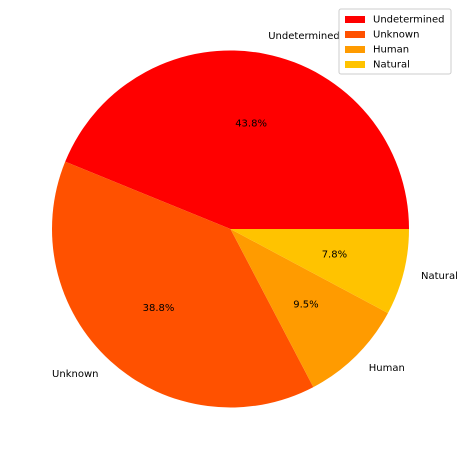  What do you see at coordinates (75, 374) in the screenshot?
I see `slice-label-unknown: Unknown` at bounding box center [75, 374].